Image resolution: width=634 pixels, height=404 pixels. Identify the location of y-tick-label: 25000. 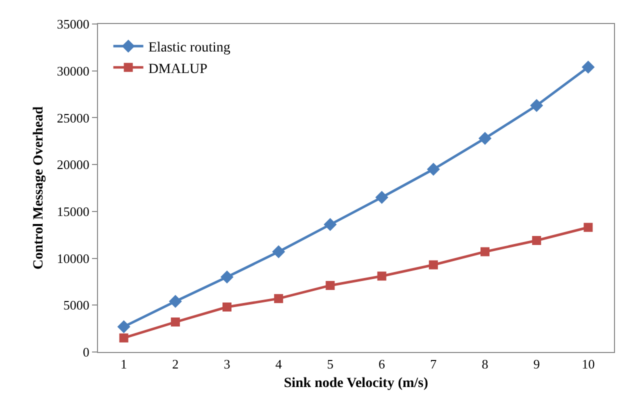
(73, 118).